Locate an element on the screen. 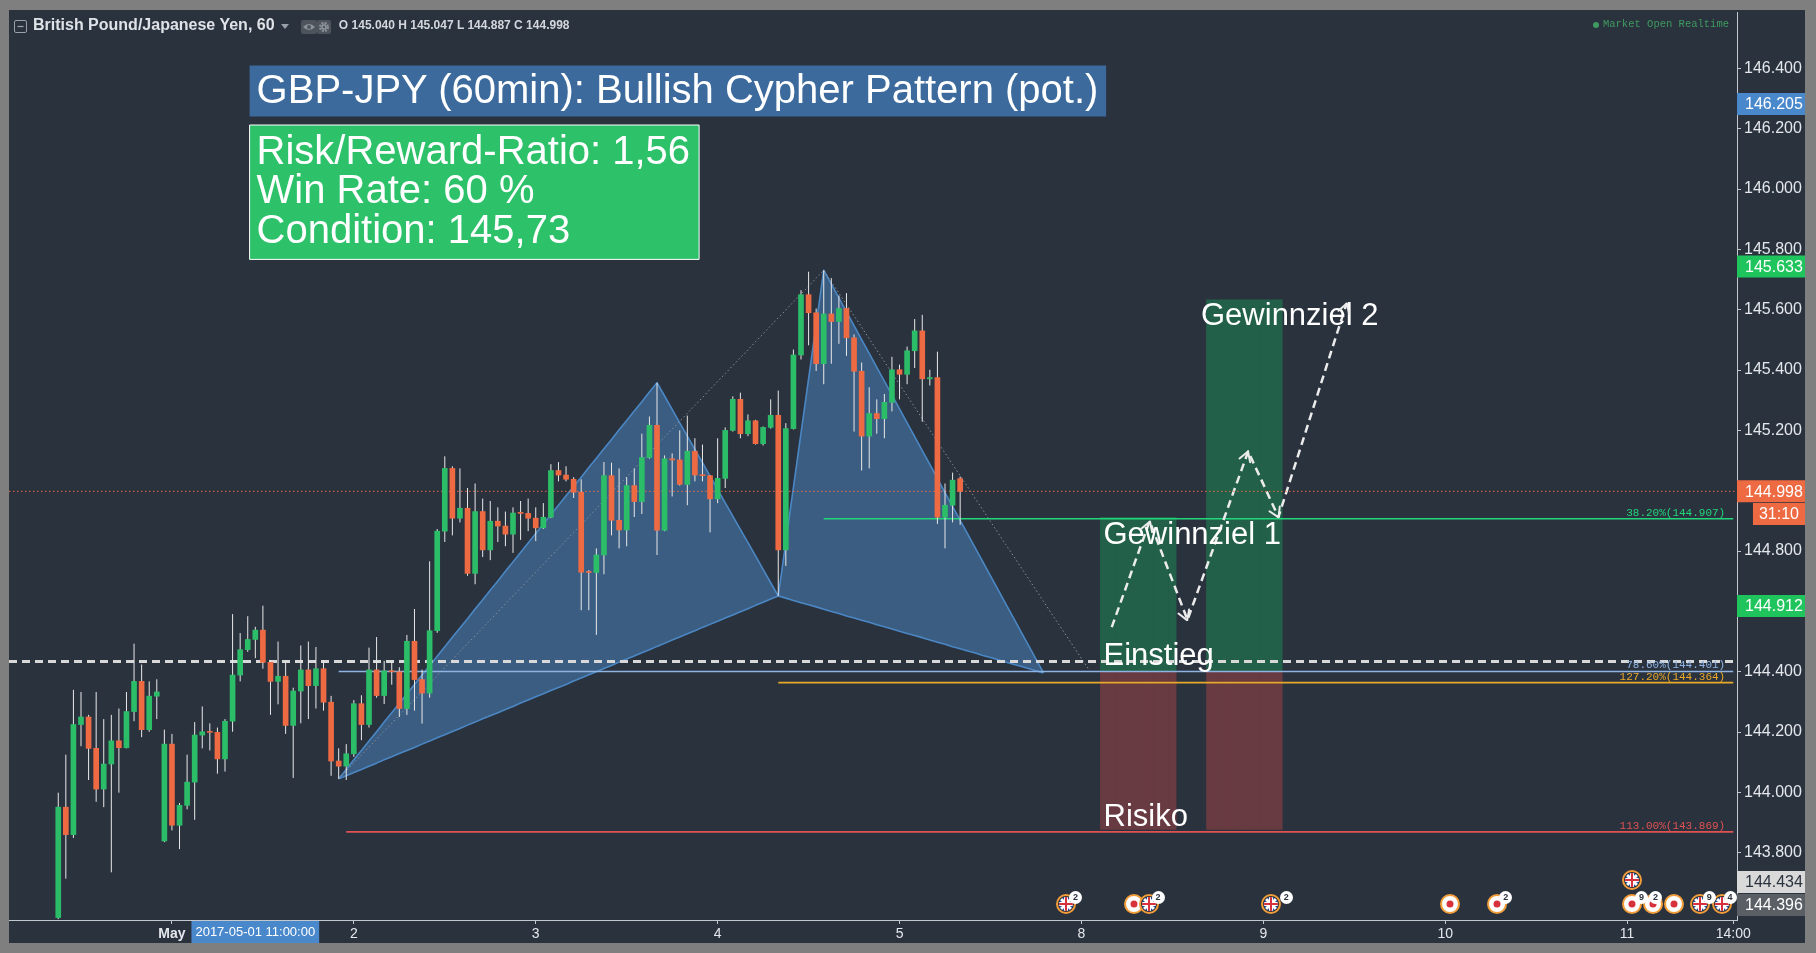 This screenshot has height=953, width=1816. y-tick-label: 146.400 is located at coordinates (1773, 67).